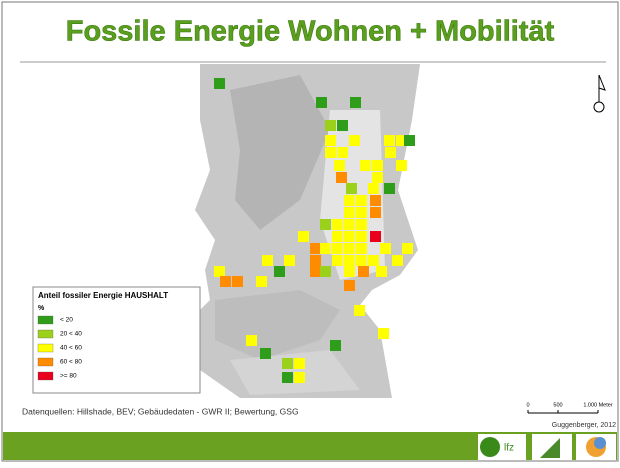 This screenshot has width=620, height=468. What do you see at coordinates (41, 308) in the screenshot?
I see `legend-unit: %` at bounding box center [41, 308].